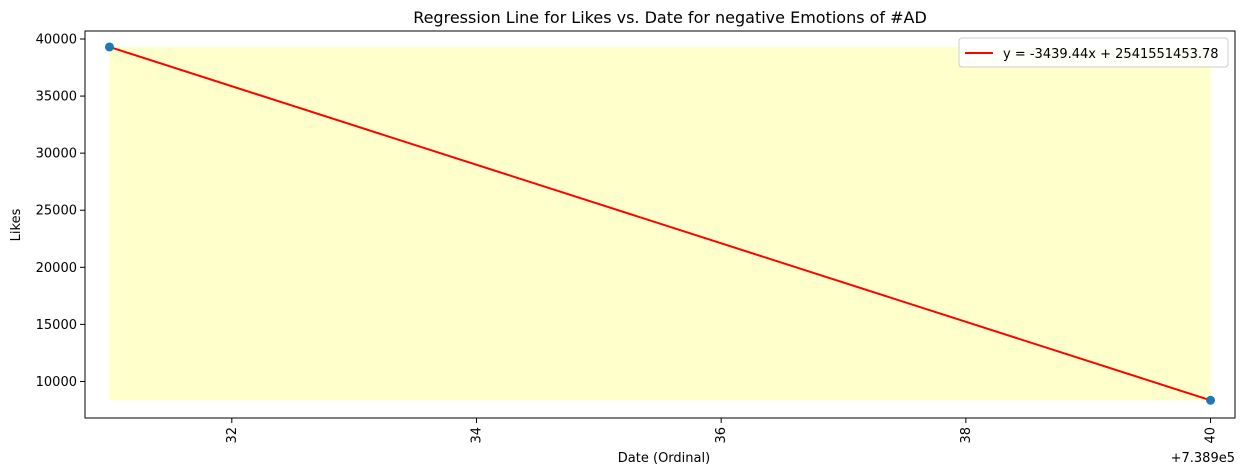 The image size is (1255, 474). Describe the element at coordinates (721, 435) in the screenshot. I see `x-tick-label: 36` at that location.